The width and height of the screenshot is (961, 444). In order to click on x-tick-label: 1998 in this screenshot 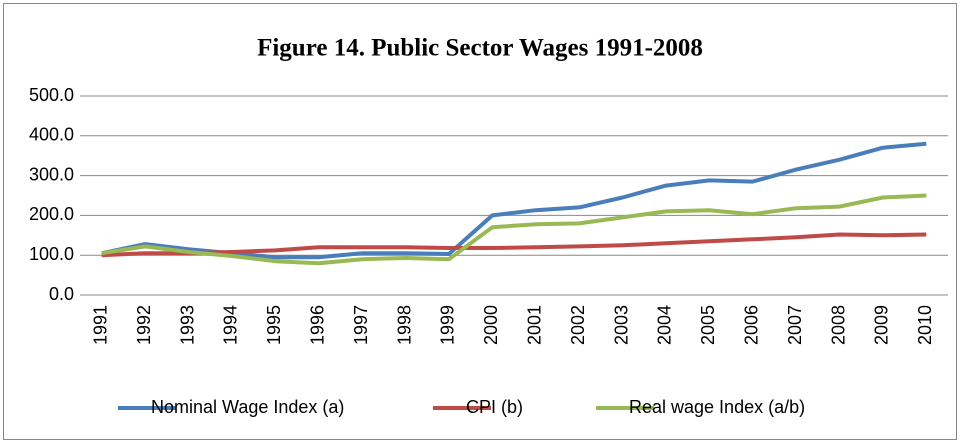, I will do `click(404, 325)`.